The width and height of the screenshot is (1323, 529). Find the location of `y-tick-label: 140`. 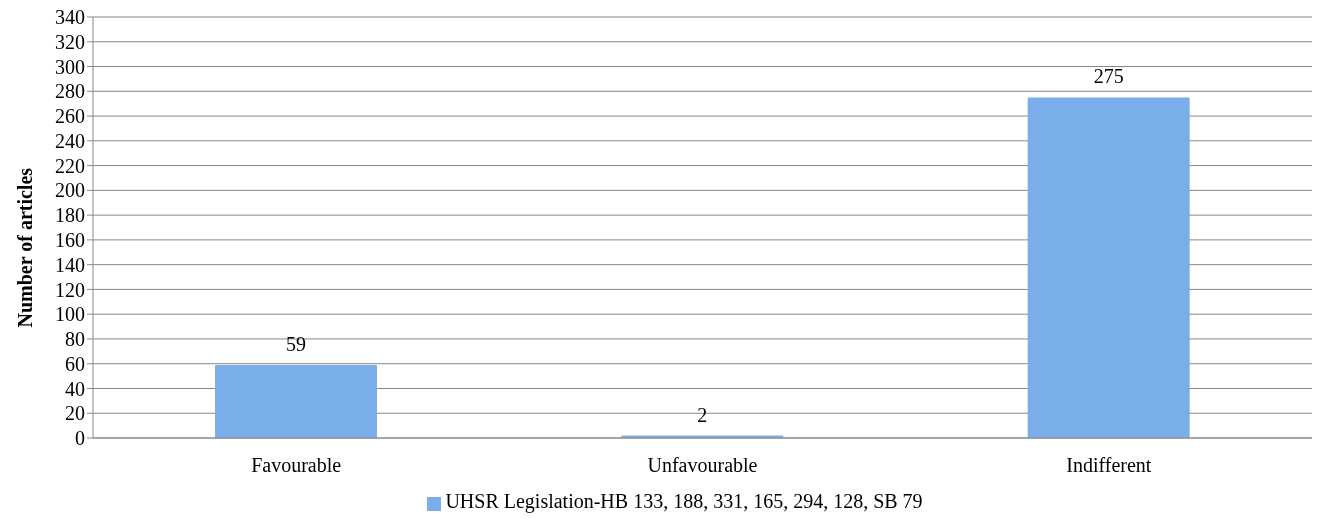

y-tick-label: 140 is located at coordinates (70, 264).